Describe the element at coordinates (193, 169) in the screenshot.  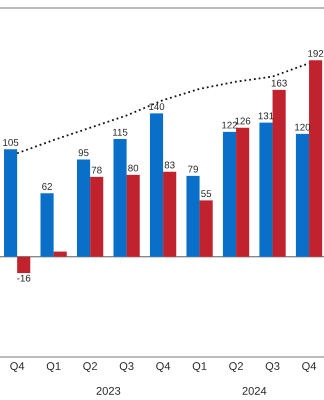
I see `data-label: 79` at that location.